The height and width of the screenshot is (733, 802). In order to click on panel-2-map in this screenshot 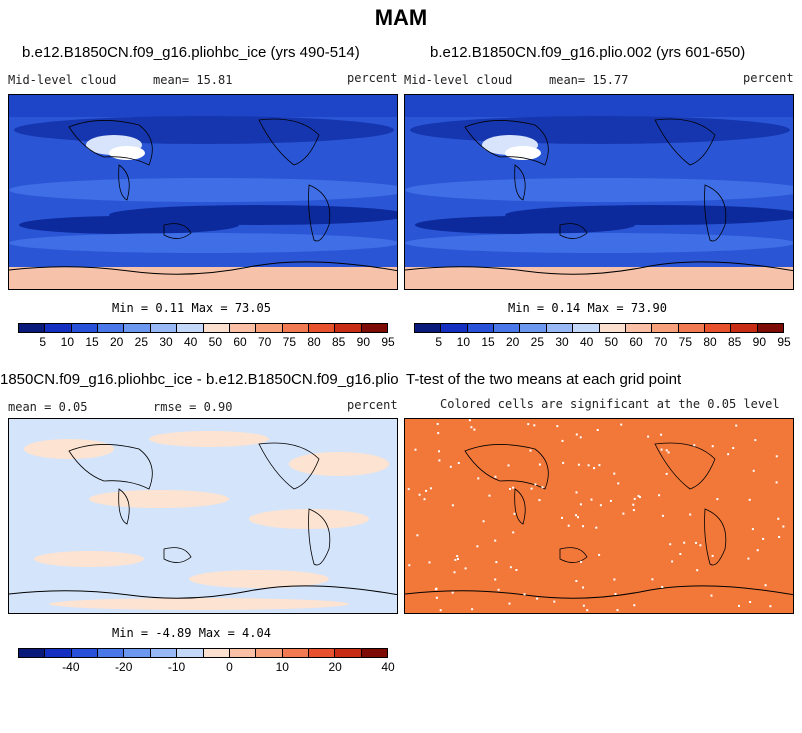, I will do `click(599, 192)`.